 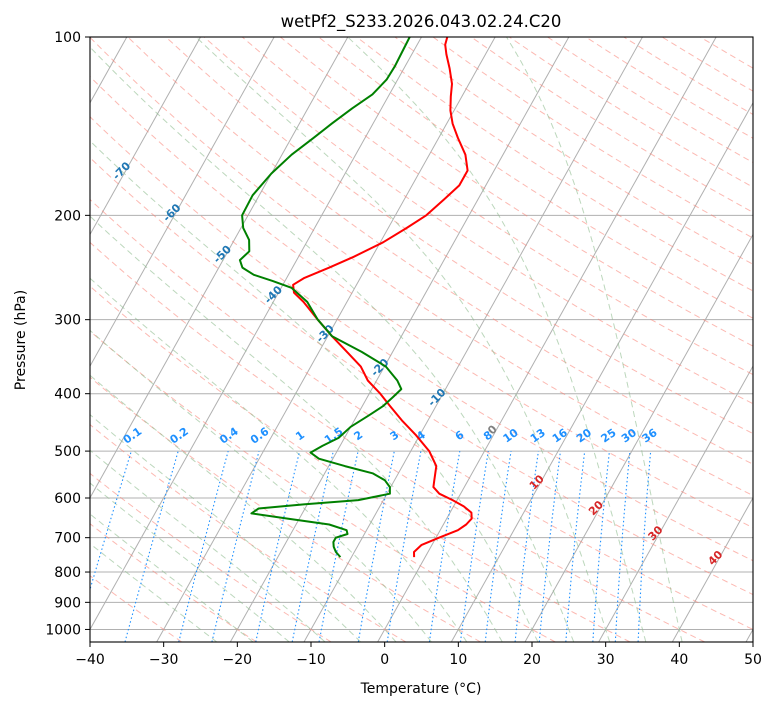 I want to click on x-tick-label: −10, so click(x=311, y=660).